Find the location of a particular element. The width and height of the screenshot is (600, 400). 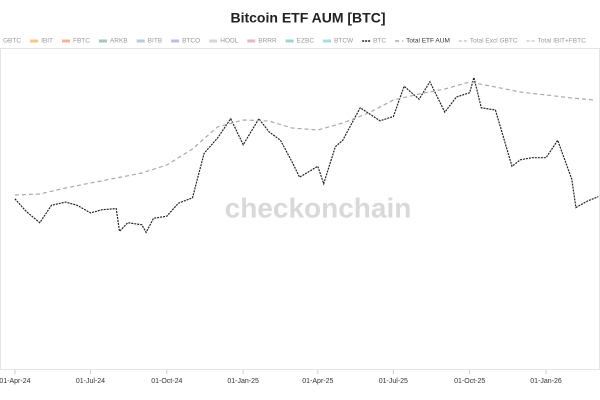

legend-label: BRRR is located at coordinates (267, 41).